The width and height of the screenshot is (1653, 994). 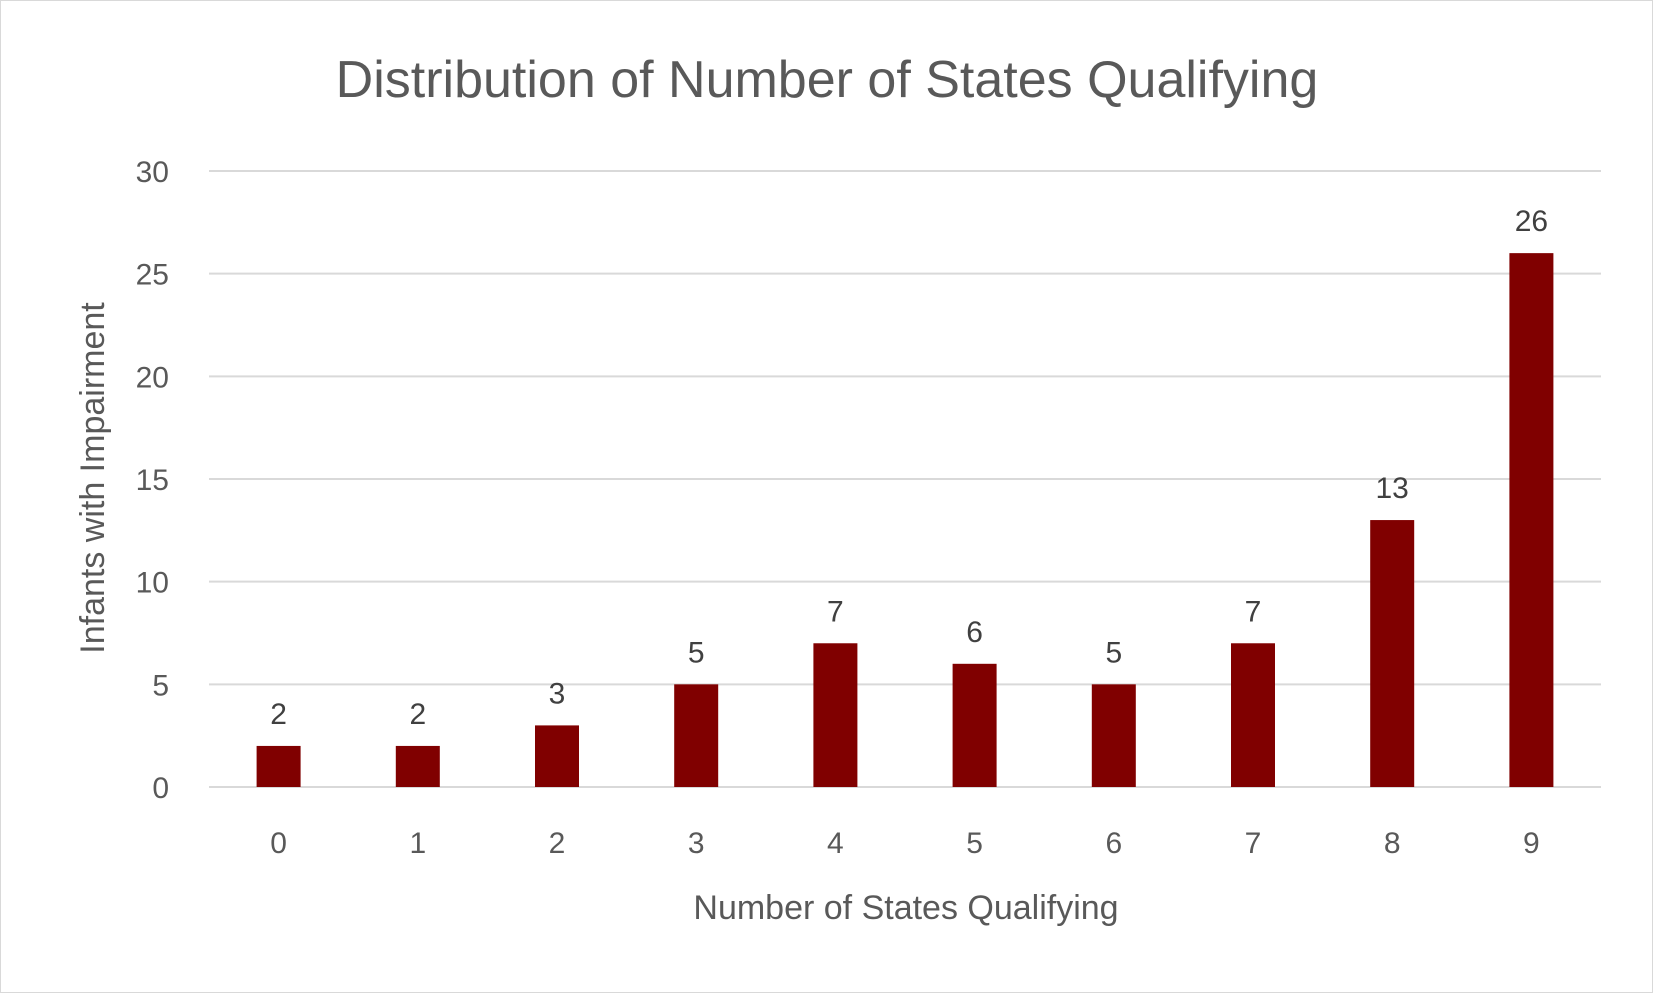 What do you see at coordinates (152, 377) in the screenshot?
I see `y-tick-label: 20` at bounding box center [152, 377].